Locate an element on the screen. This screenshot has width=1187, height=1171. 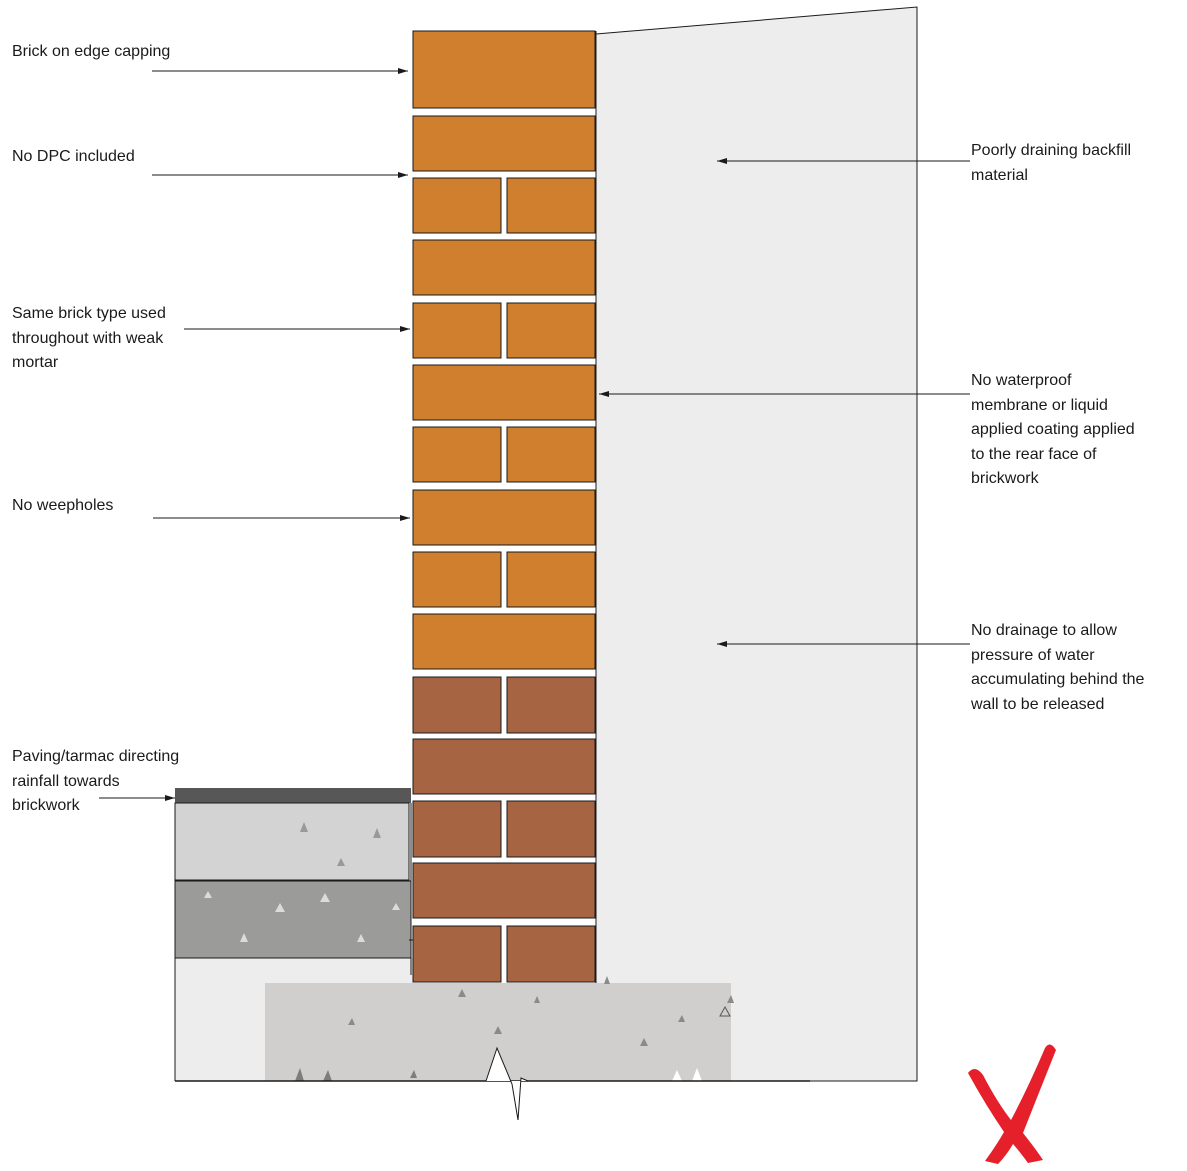
label-line: No drainage to allow is located at coordinates (1044, 630).